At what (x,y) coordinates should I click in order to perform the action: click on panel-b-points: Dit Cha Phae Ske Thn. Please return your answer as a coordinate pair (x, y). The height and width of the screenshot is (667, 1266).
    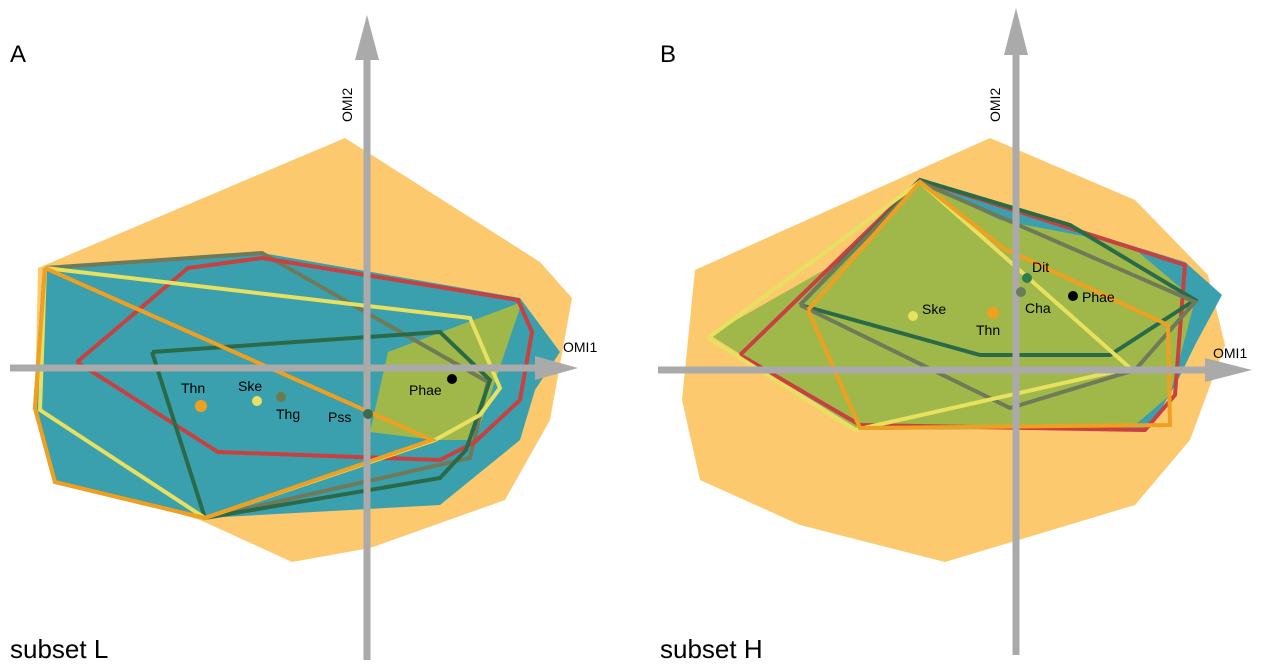
    Looking at the image, I should click on (1011, 298).